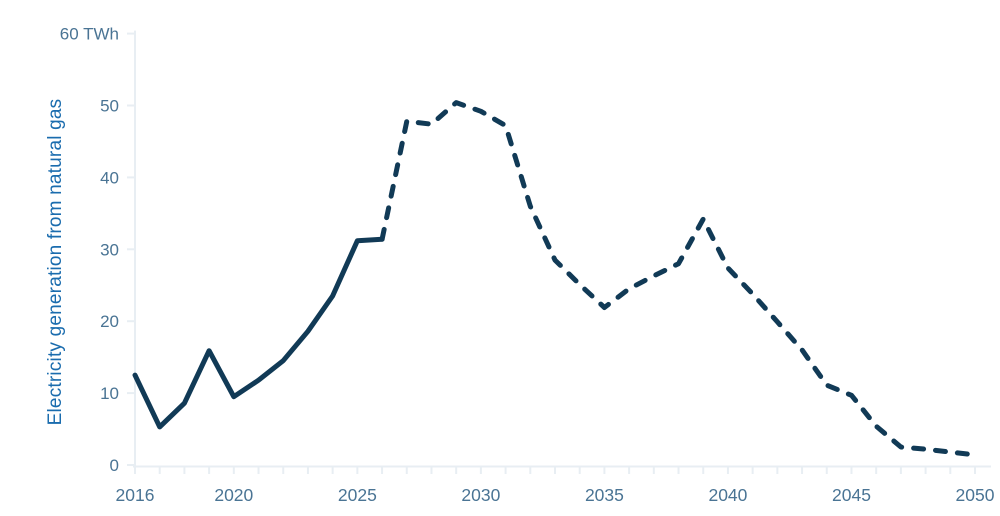 The image size is (1000, 516). Describe the element at coordinates (89, 34) in the screenshot. I see `y-tick-label: 60 TWh` at that location.